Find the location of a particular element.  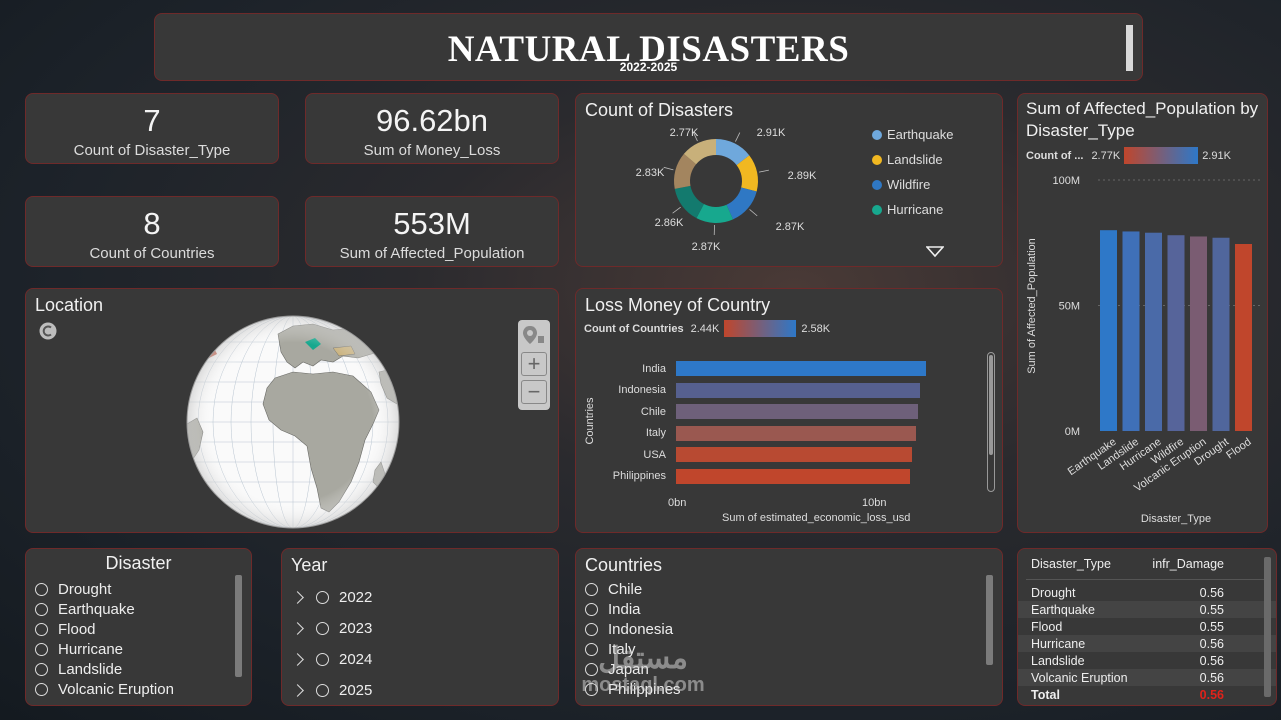

year-option-2023: 2023 is located at coordinates (331, 628).